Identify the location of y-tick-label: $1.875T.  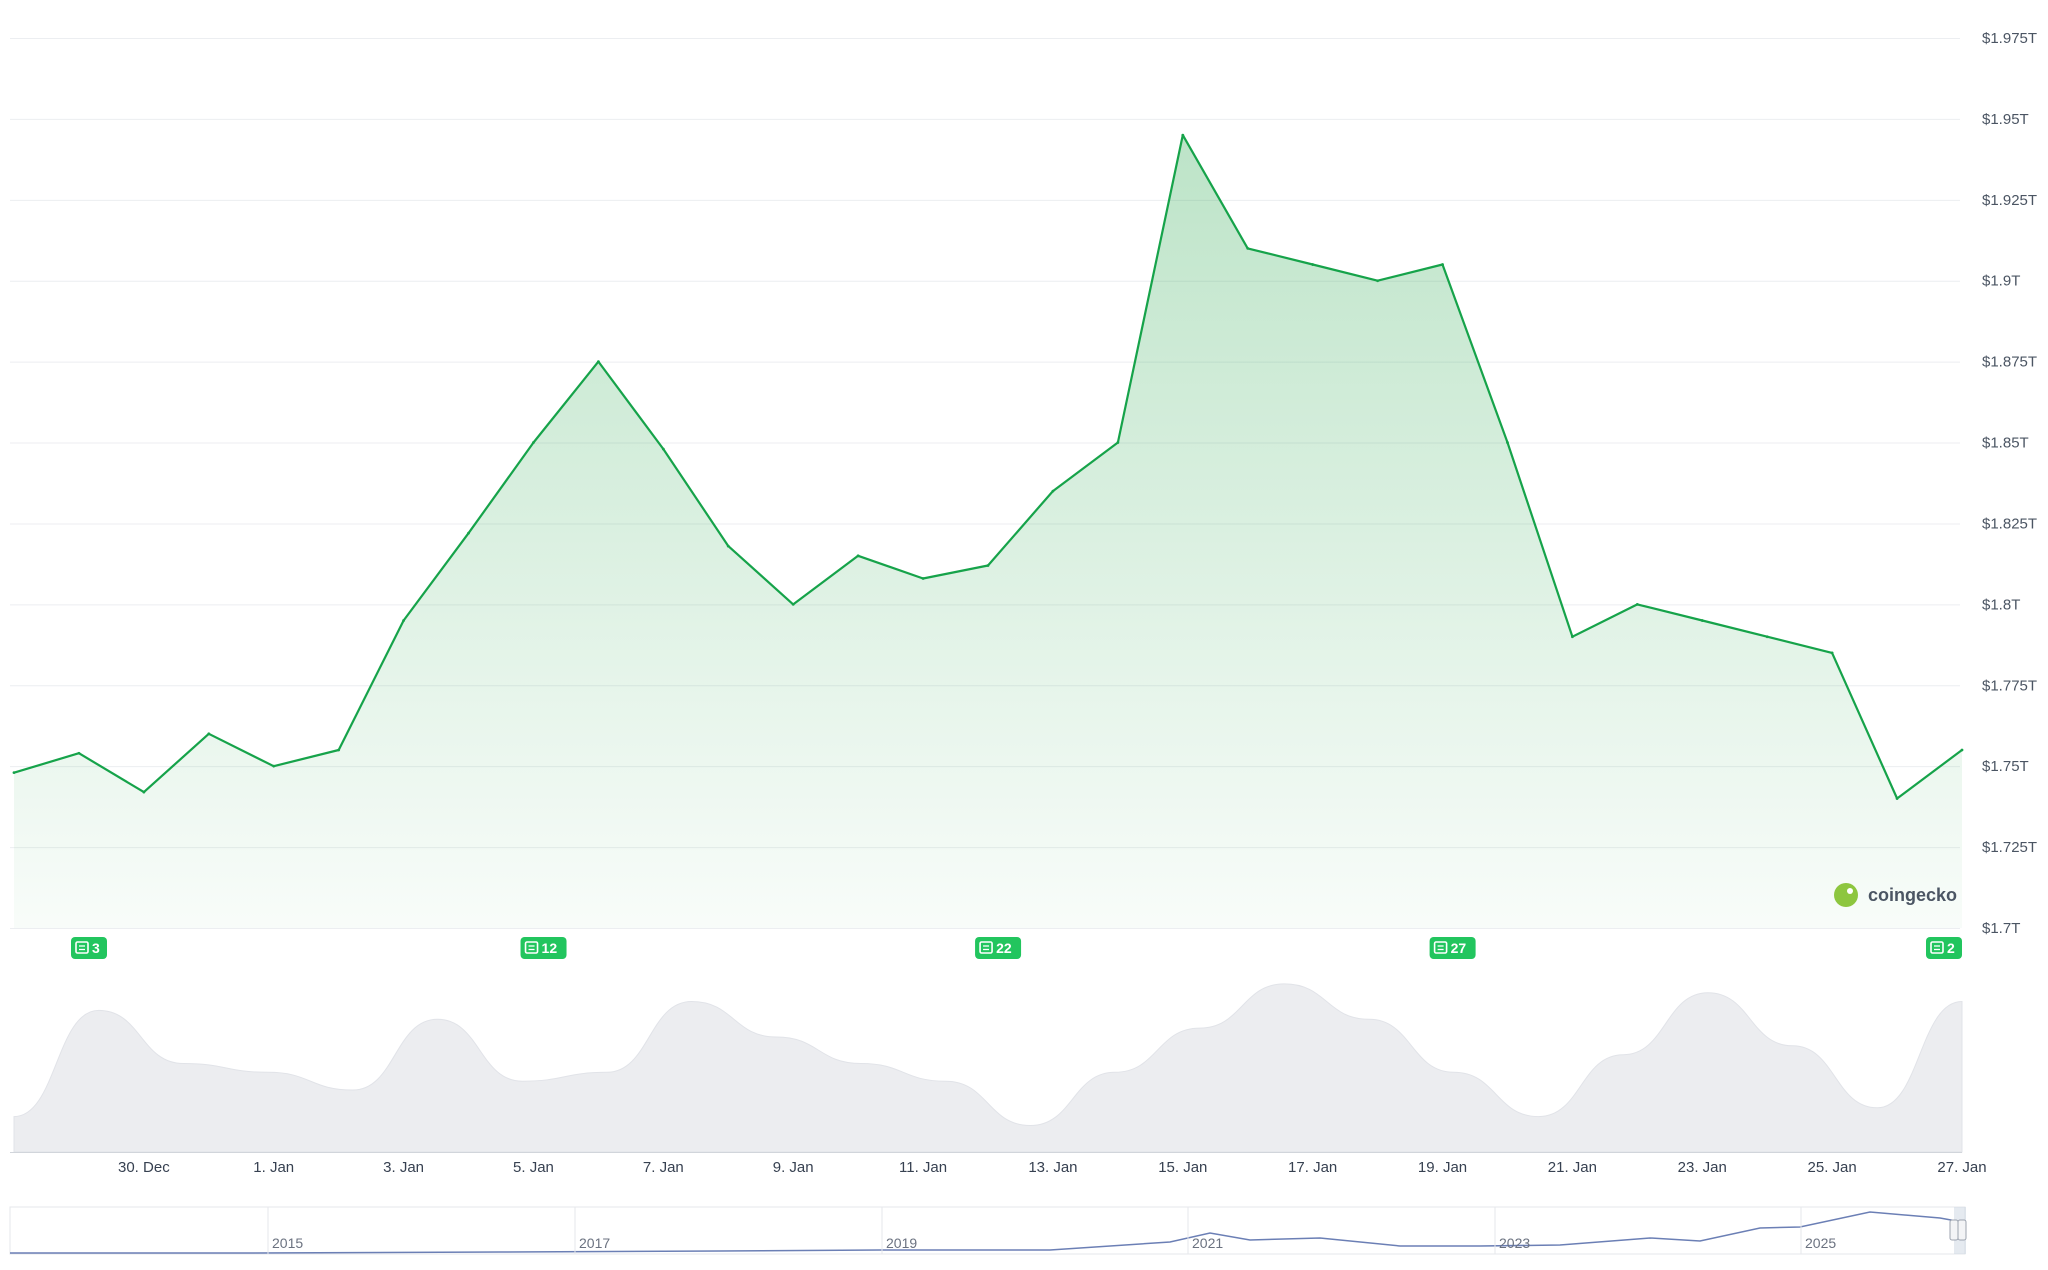
(2009, 362).